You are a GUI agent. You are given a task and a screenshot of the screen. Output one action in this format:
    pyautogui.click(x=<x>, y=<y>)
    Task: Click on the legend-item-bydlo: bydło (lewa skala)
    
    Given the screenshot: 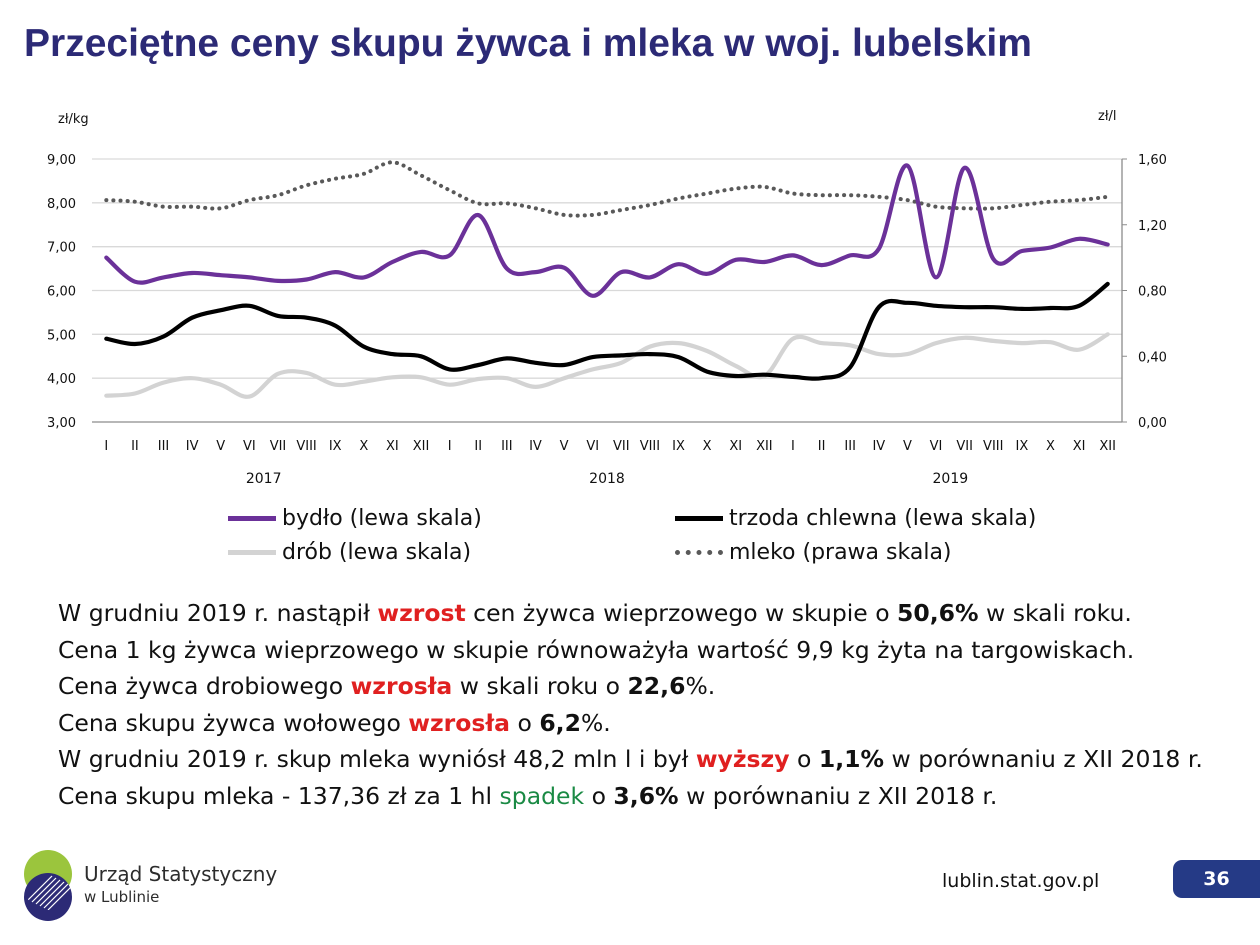 What is the action you would take?
    pyautogui.click(x=355, y=518)
    